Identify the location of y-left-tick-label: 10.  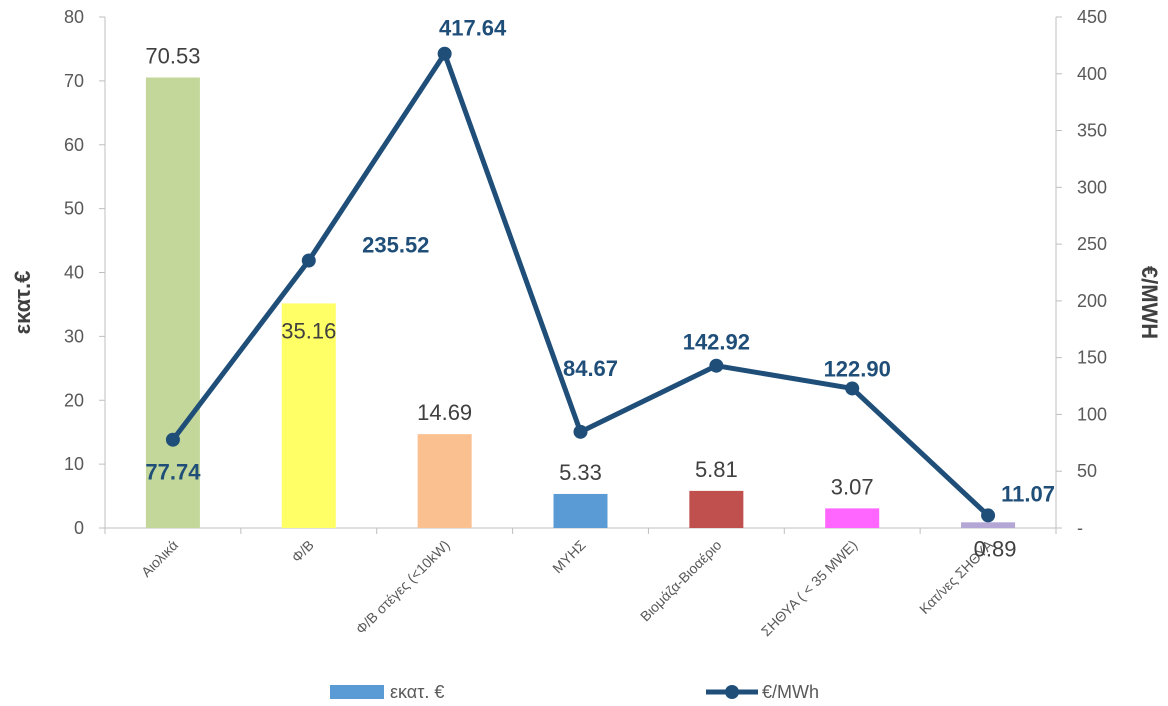
(74, 464).